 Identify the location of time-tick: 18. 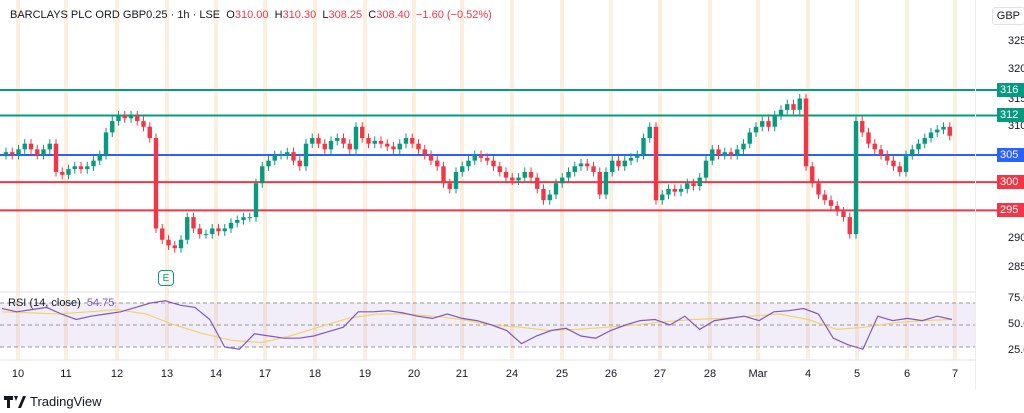
(315, 374).